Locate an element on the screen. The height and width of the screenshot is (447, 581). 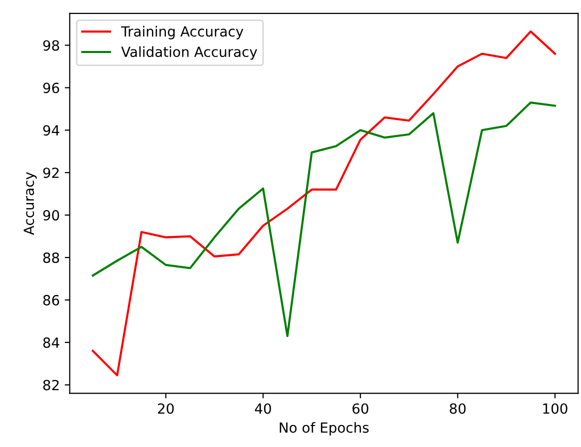
y-tick-label: 82 is located at coordinates (51, 385).